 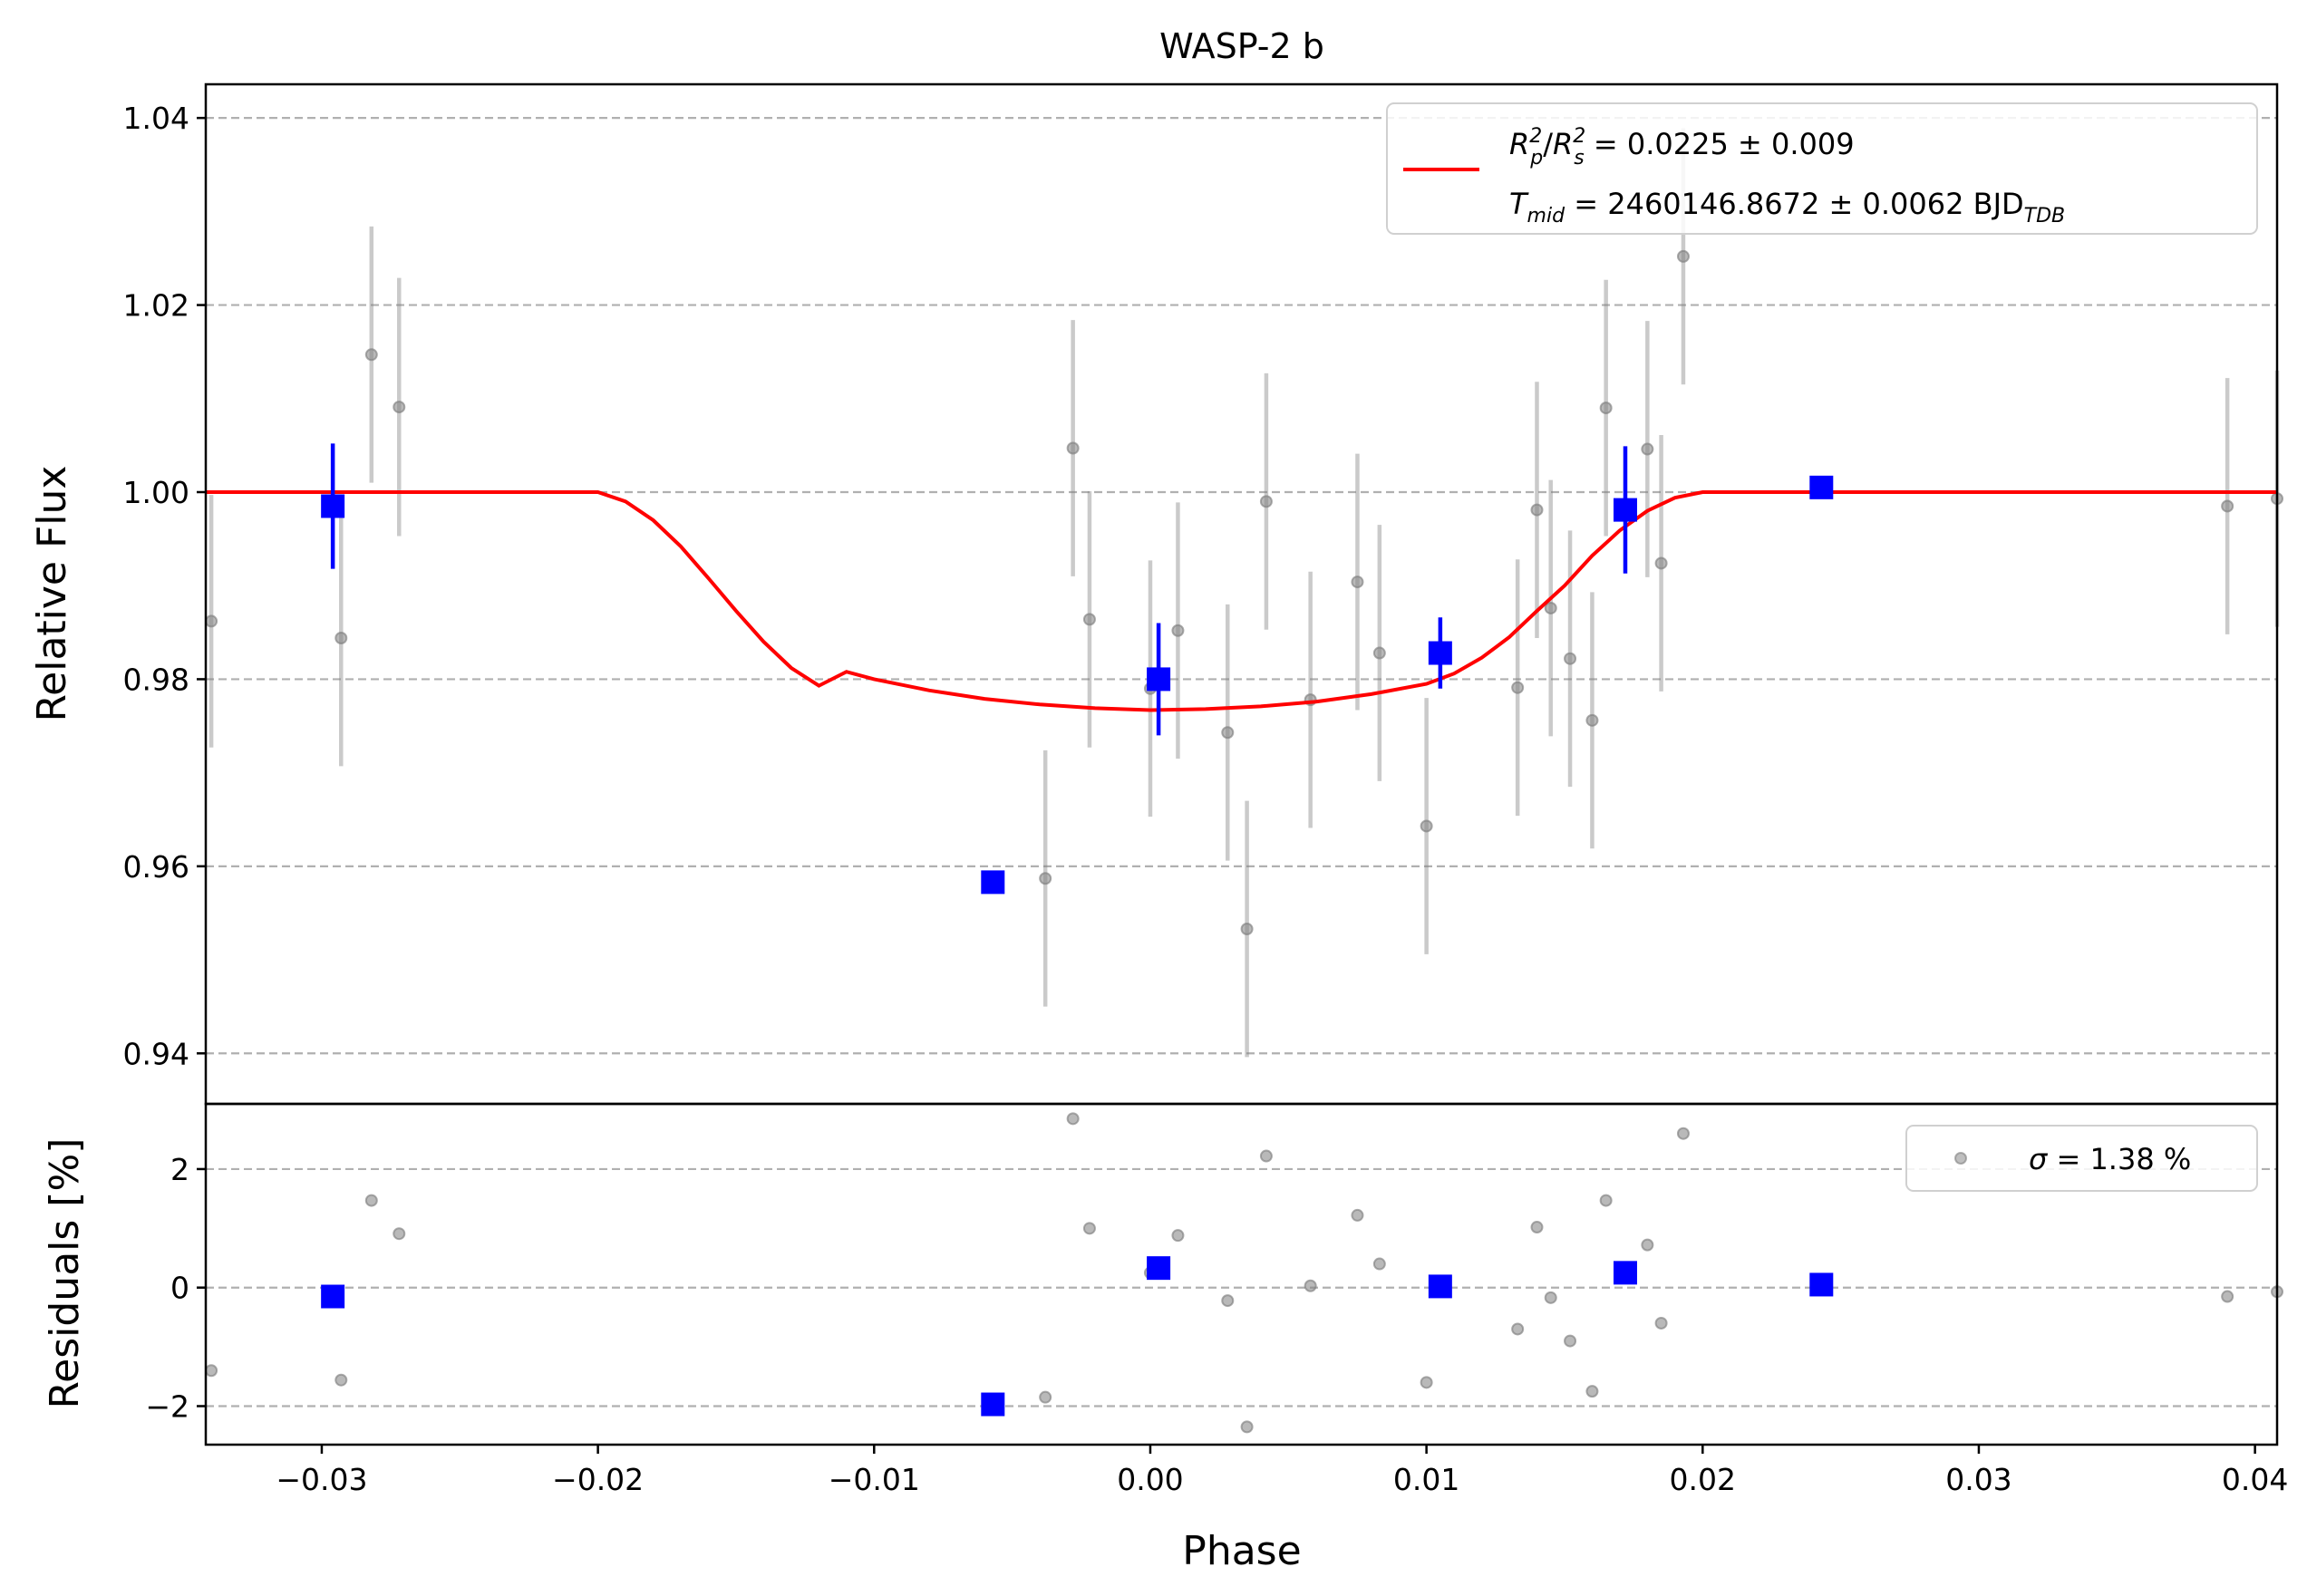 I want to click on x-tick-label: 0.03, so click(x=1978, y=1479).